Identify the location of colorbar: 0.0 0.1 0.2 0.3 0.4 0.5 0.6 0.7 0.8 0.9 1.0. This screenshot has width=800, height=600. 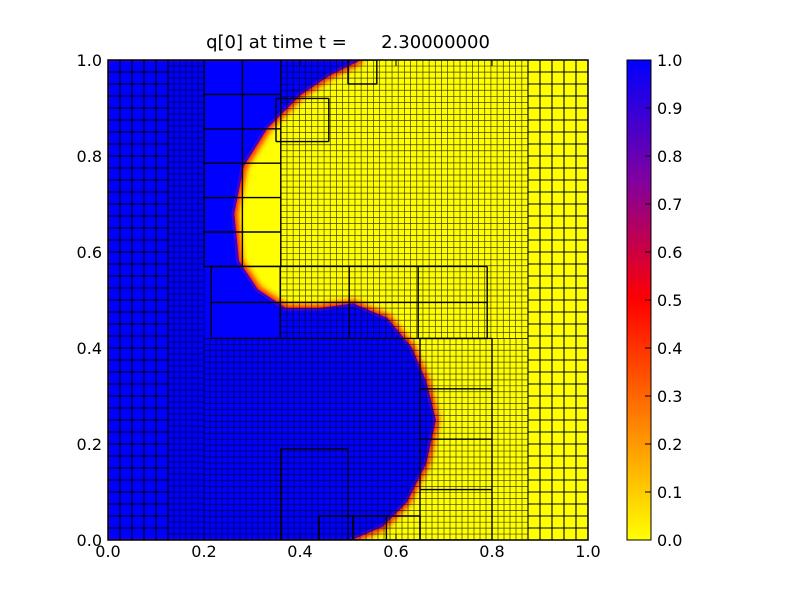
(654, 300).